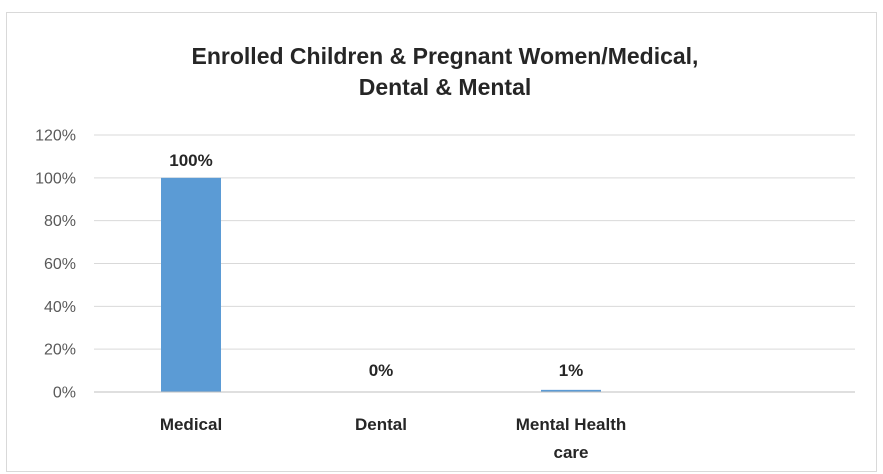 The height and width of the screenshot is (474, 883). I want to click on category-label: care, so click(571, 452).